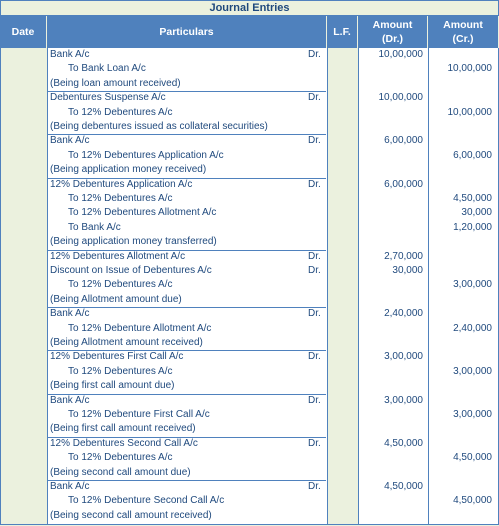 Image resolution: width=499 pixels, height=526 pixels. What do you see at coordinates (126, 342) in the screenshot?
I see `narration-text: (Being Allotment amount received)` at bounding box center [126, 342].